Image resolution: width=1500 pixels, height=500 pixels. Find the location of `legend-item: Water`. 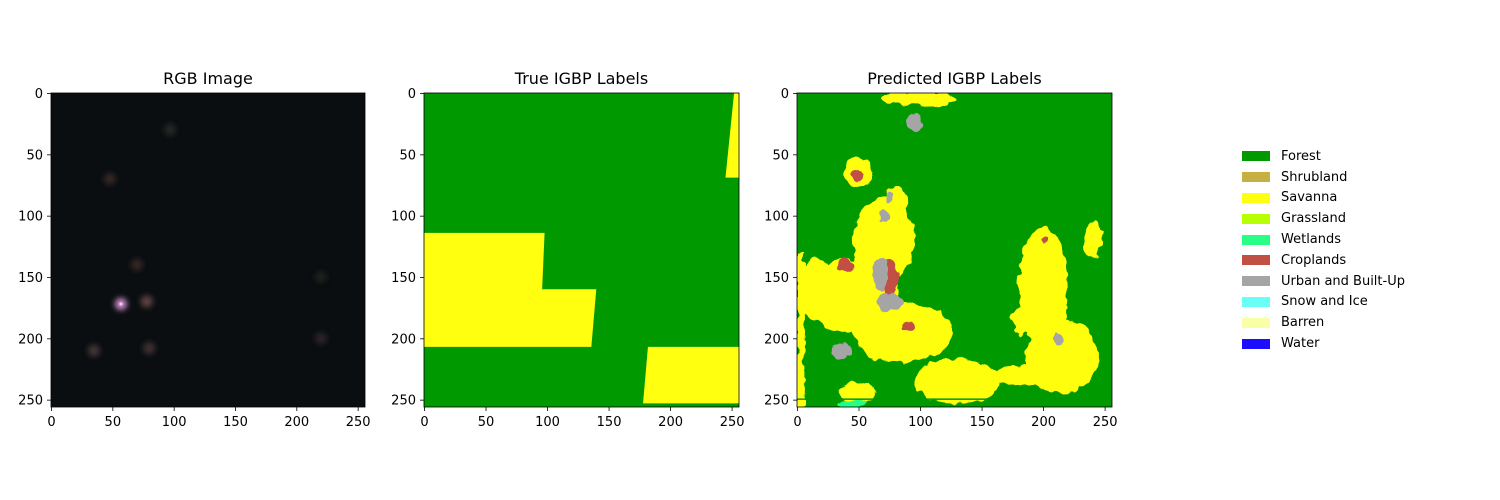

legend-item: Water is located at coordinates (1323, 343).